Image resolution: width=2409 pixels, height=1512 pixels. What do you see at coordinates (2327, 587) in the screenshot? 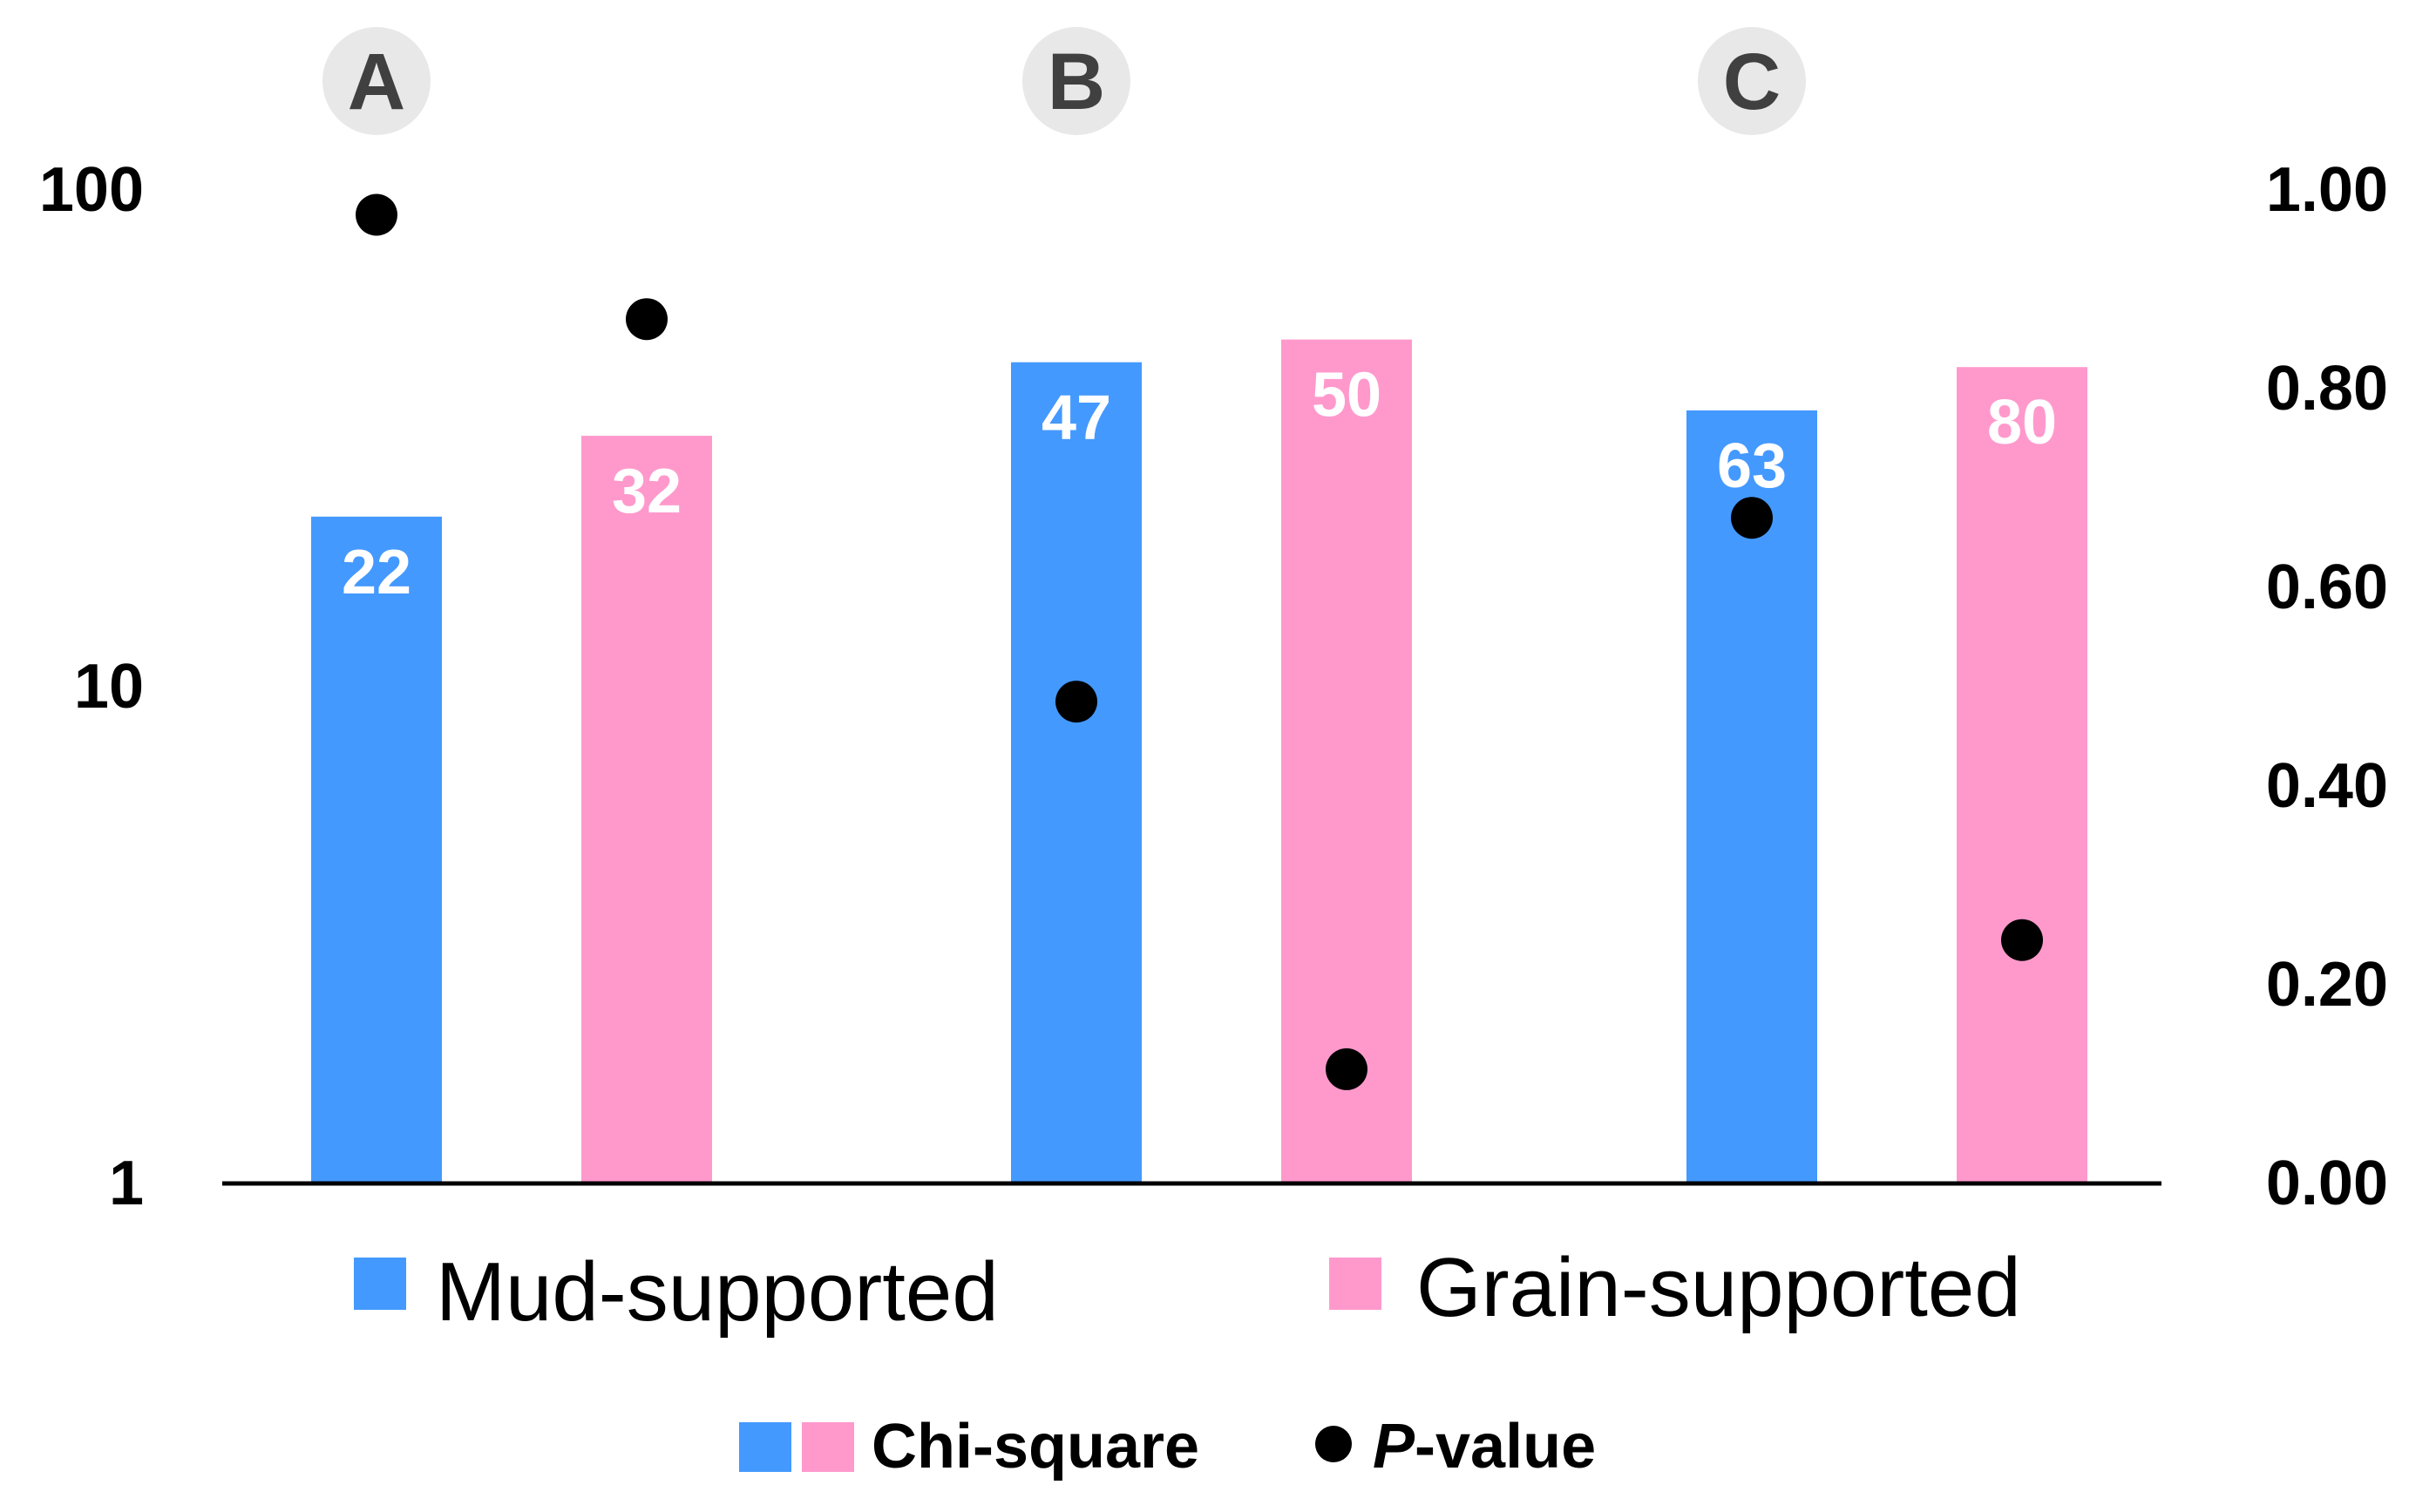
I see `right-tick-label: 0.60` at bounding box center [2327, 587].